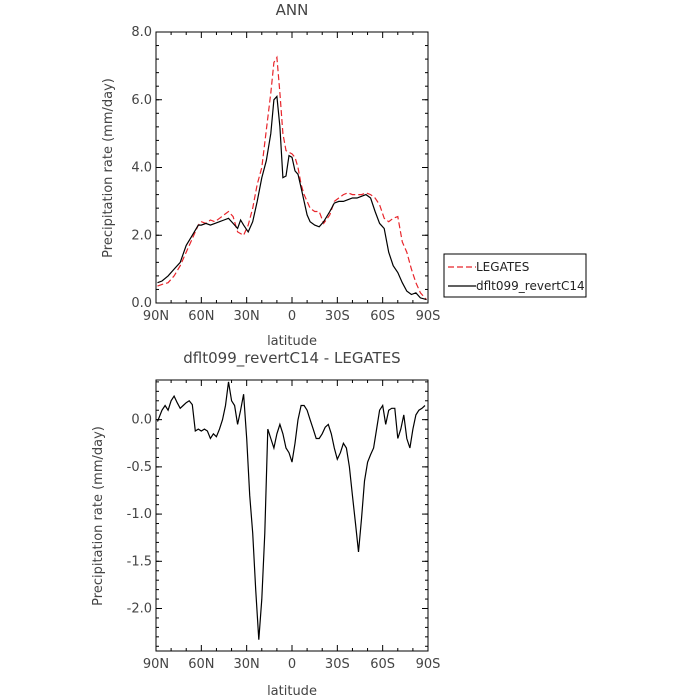 Image resolution: width=700 pixels, height=700 pixels. Describe the element at coordinates (292, 10) in the screenshot. I see `top-panel-title: ANN` at that location.